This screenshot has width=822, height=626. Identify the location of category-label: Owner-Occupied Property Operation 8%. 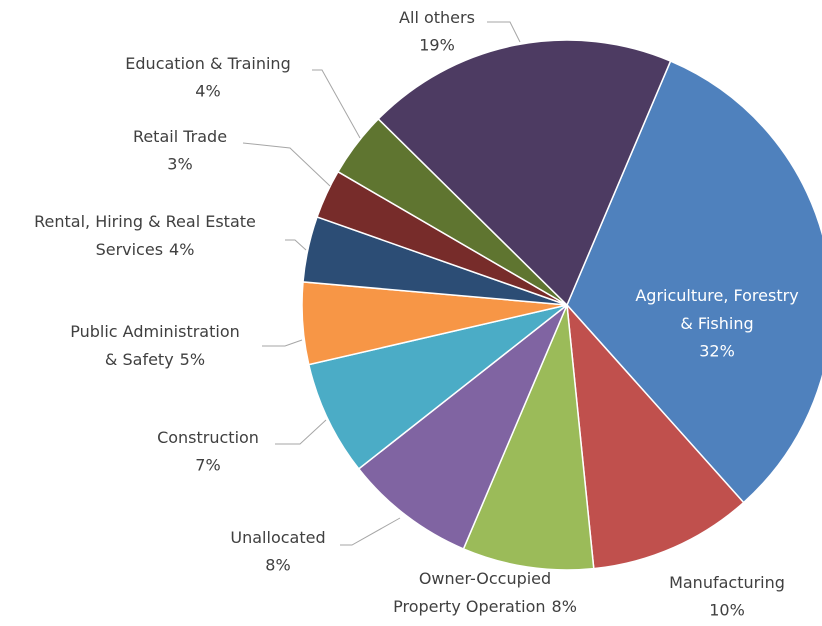
(485, 592).